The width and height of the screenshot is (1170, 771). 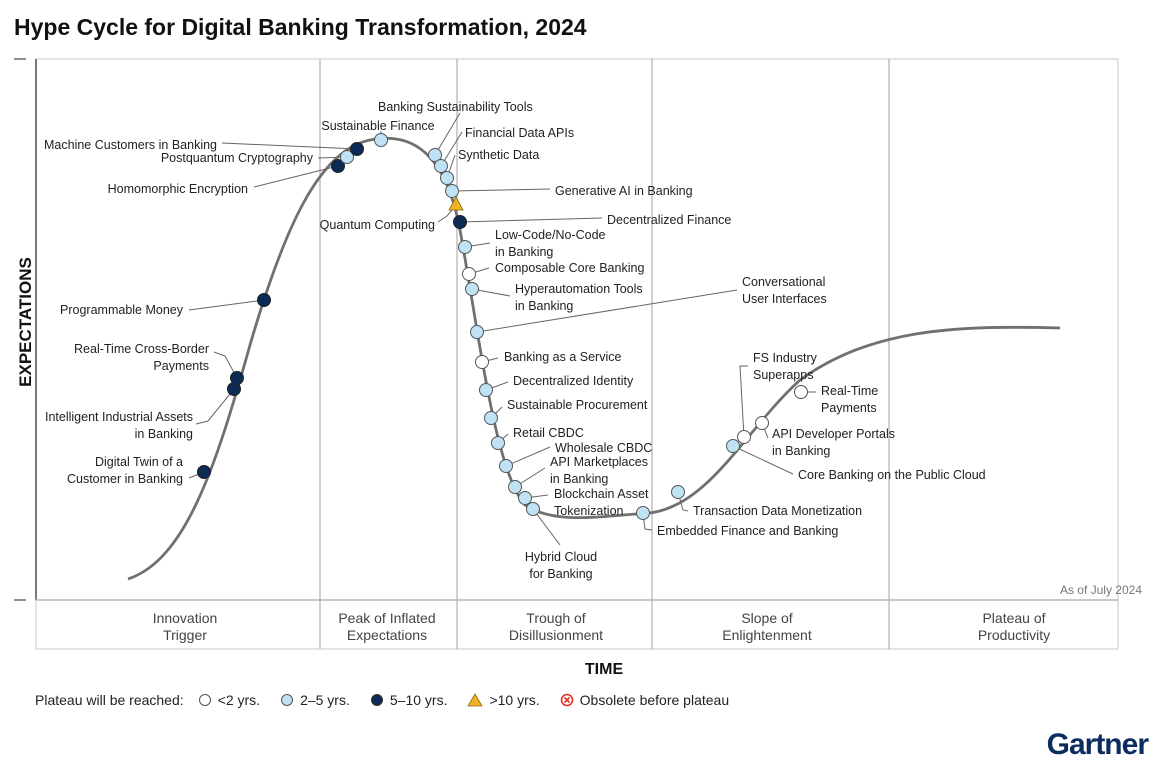 What do you see at coordinates (601, 502) in the screenshot?
I see `tech-label: Blockchain Asset Tokenization` at bounding box center [601, 502].